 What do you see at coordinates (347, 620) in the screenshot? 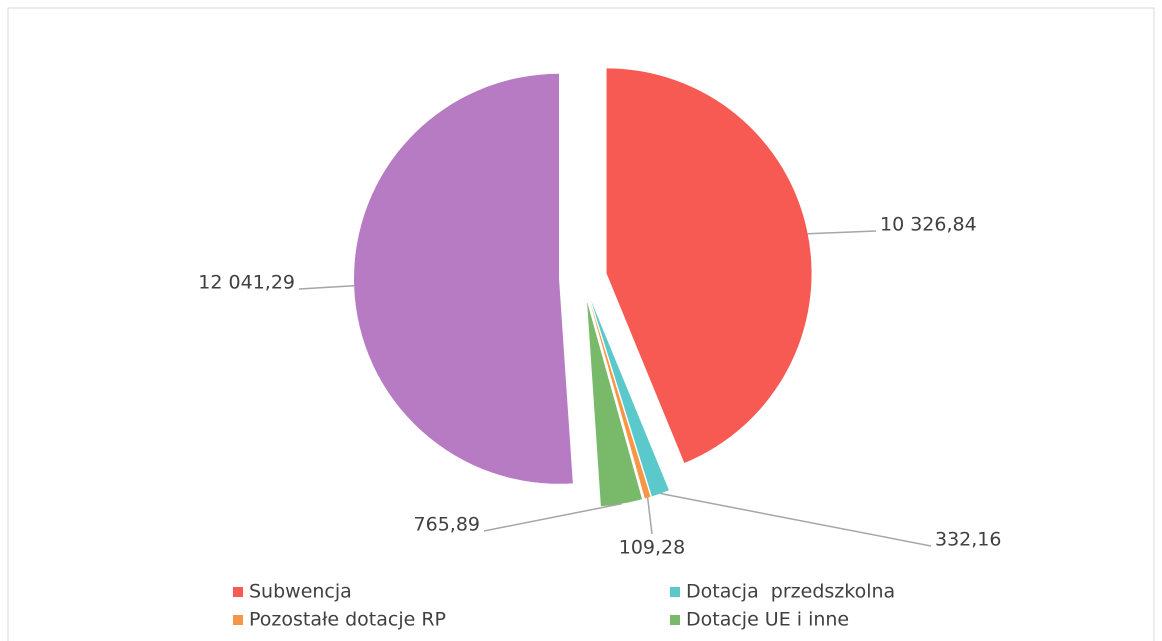
I see `legend-label: Pozostałe dotacje RP` at bounding box center [347, 620].